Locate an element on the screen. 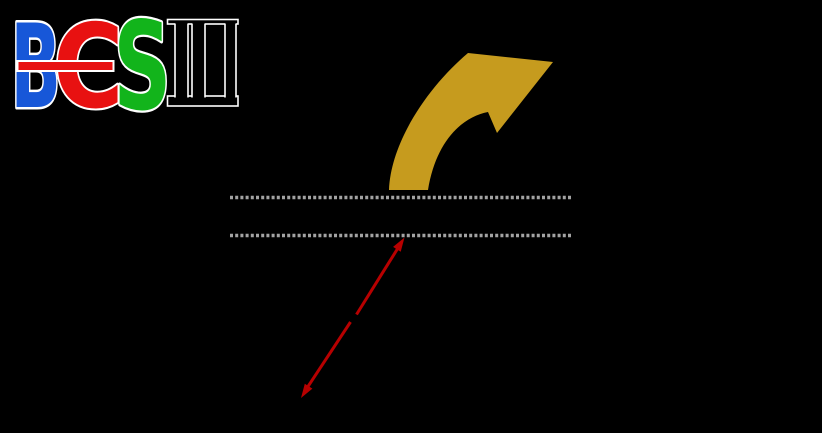  red-arrow-lower-head is located at coordinates (307, 390).